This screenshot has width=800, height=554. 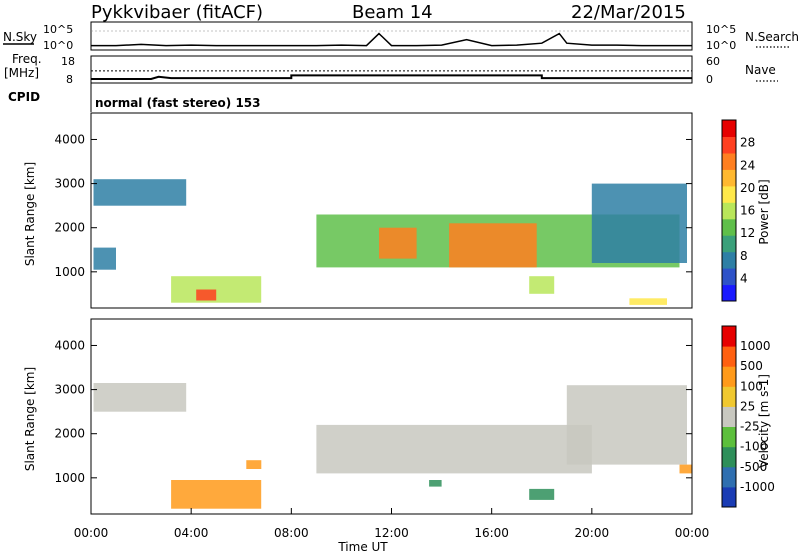 I want to click on colorbar-tick-label: 500, so click(x=751, y=366).